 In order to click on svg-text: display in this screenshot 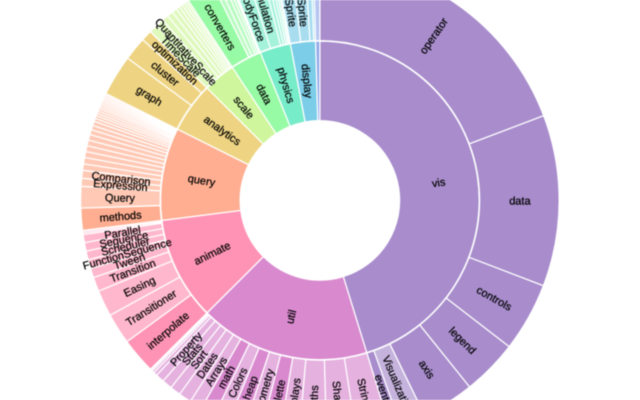, I will do `click(306, 81)`.